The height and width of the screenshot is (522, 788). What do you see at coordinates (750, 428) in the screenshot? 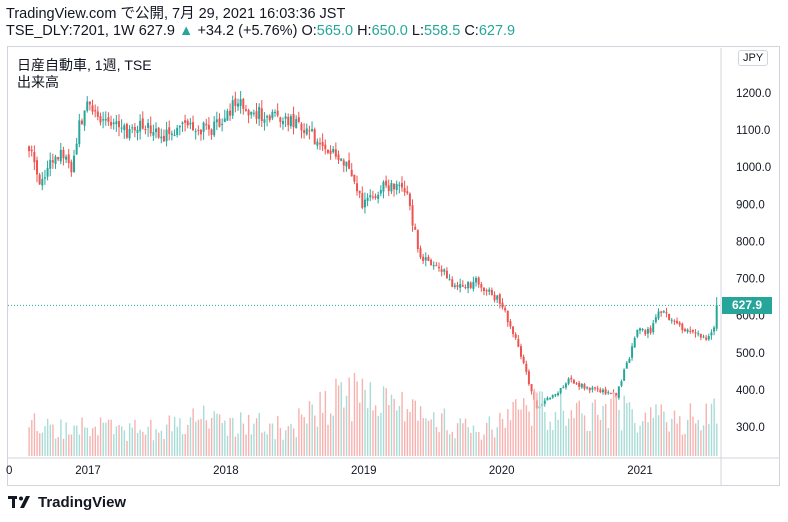
I see `y-tick-label: 300.0` at bounding box center [750, 428].